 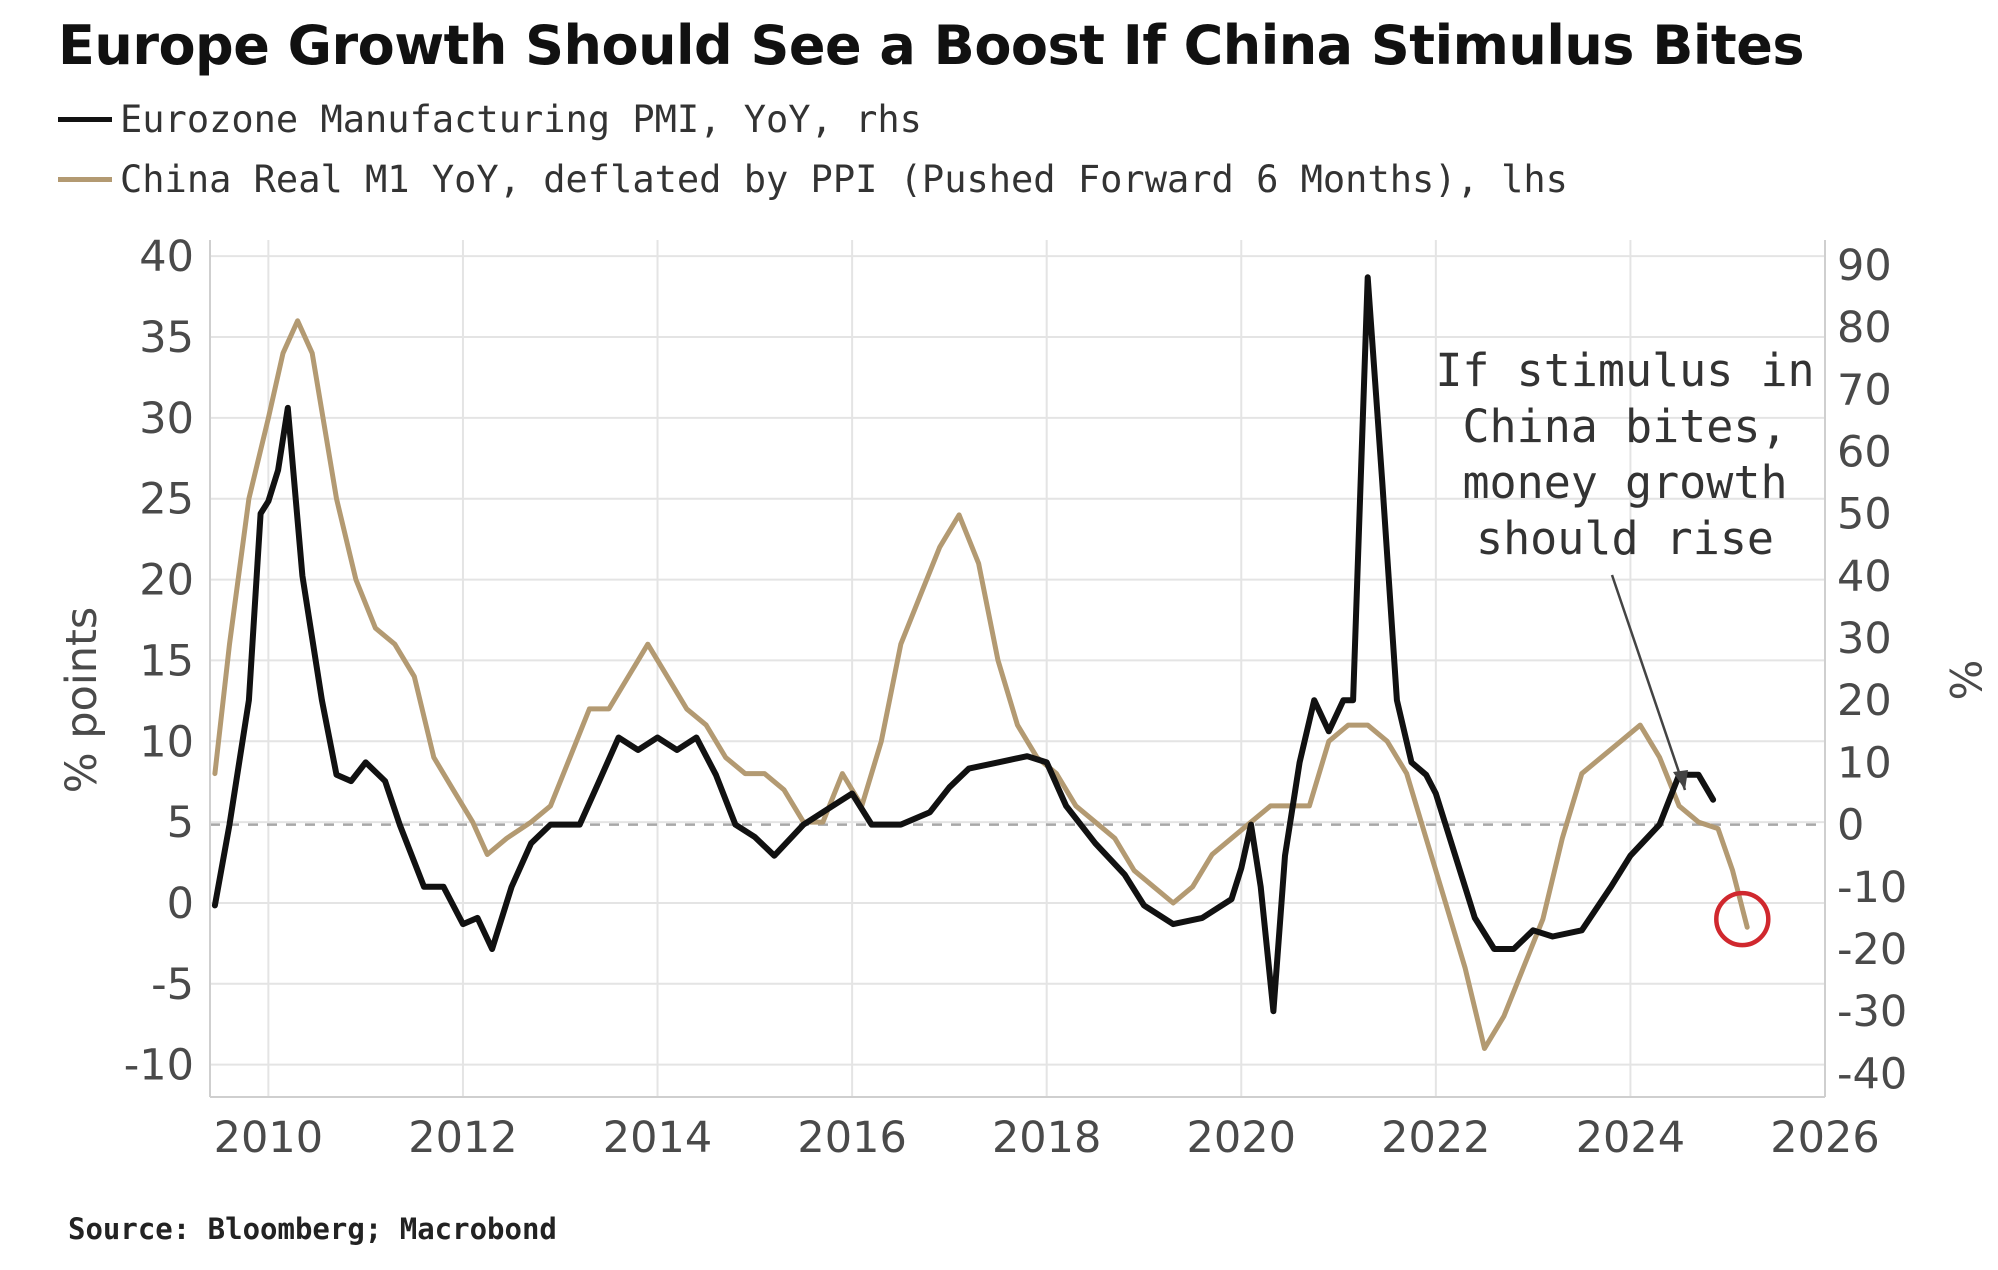 I want to click on left-tick-label: 15, so click(x=166, y=661).